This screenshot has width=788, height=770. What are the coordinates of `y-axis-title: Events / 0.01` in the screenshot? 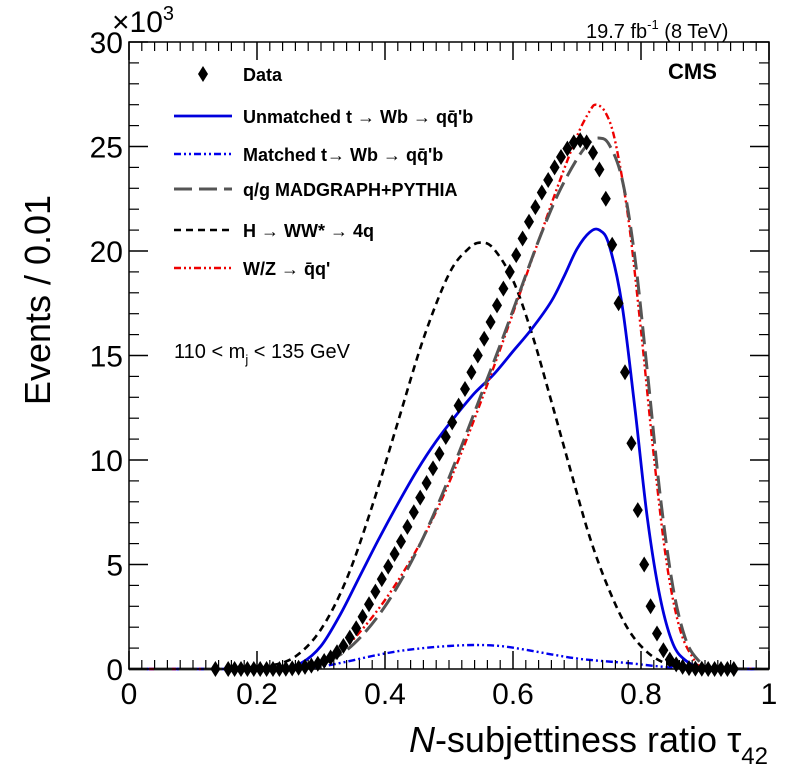 It's located at (37, 300).